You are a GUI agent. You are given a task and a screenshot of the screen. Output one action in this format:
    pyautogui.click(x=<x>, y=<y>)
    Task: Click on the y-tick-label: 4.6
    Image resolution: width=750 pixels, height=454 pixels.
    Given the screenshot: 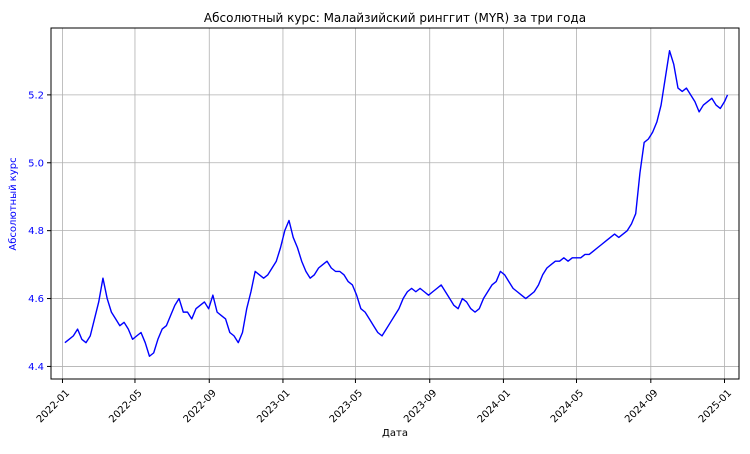 What is the action you would take?
    pyautogui.click(x=36, y=299)
    